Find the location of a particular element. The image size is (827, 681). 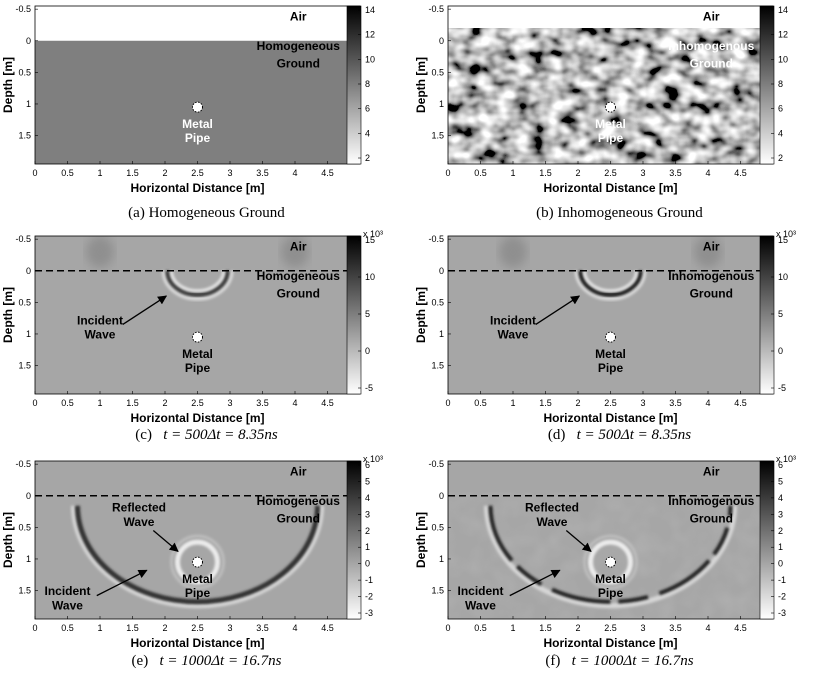

colorbar-tick-label: 3 is located at coordinates (780, 514).